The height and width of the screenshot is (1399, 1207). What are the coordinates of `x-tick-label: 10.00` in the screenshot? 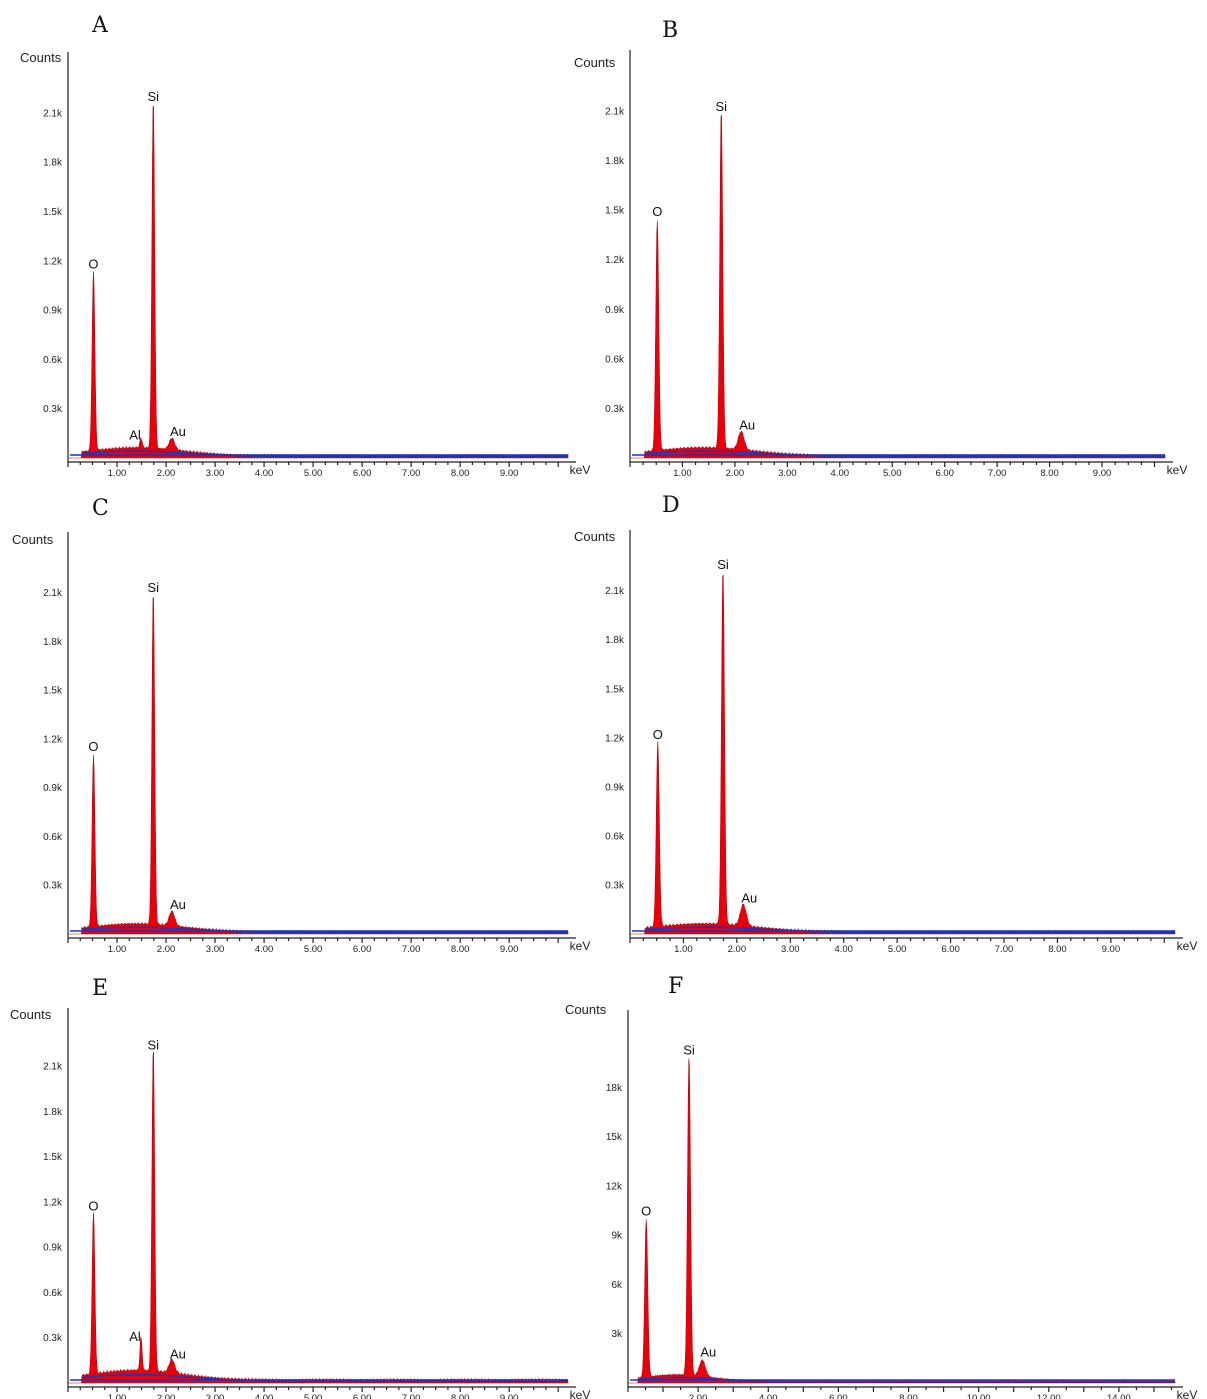 It's located at (979, 1396).